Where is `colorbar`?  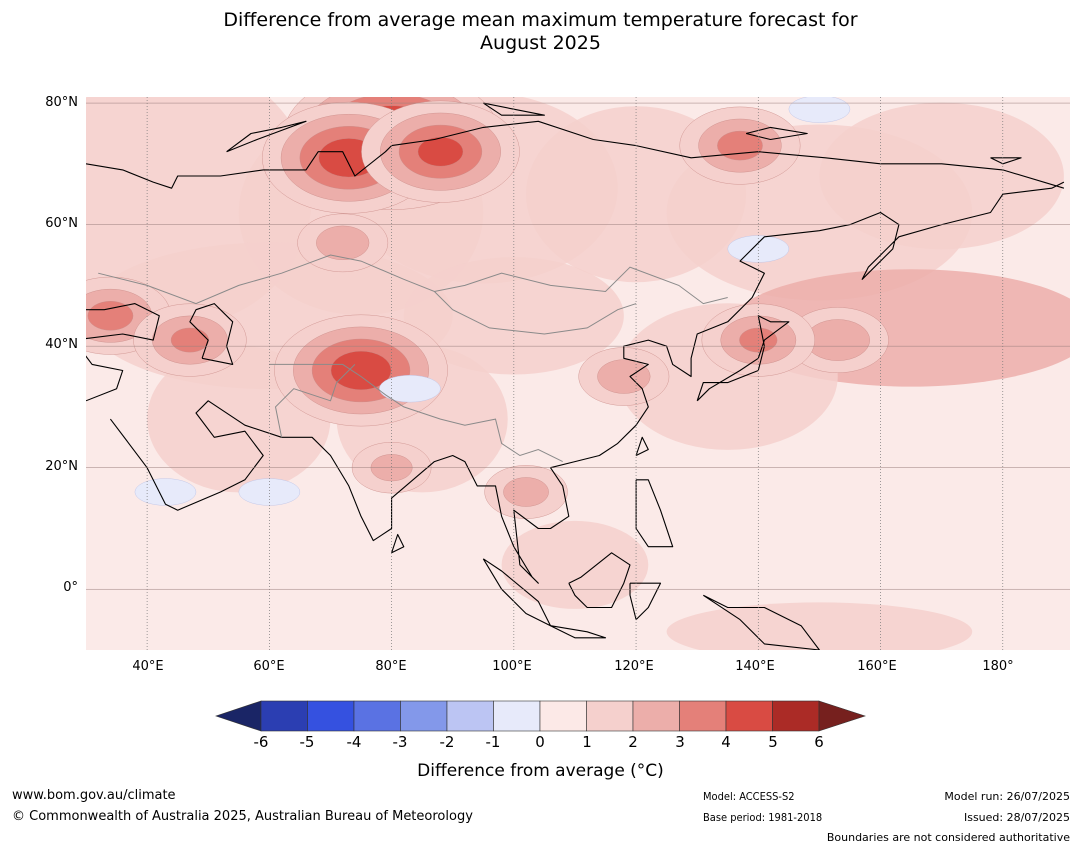 colorbar is located at coordinates (540, 716).